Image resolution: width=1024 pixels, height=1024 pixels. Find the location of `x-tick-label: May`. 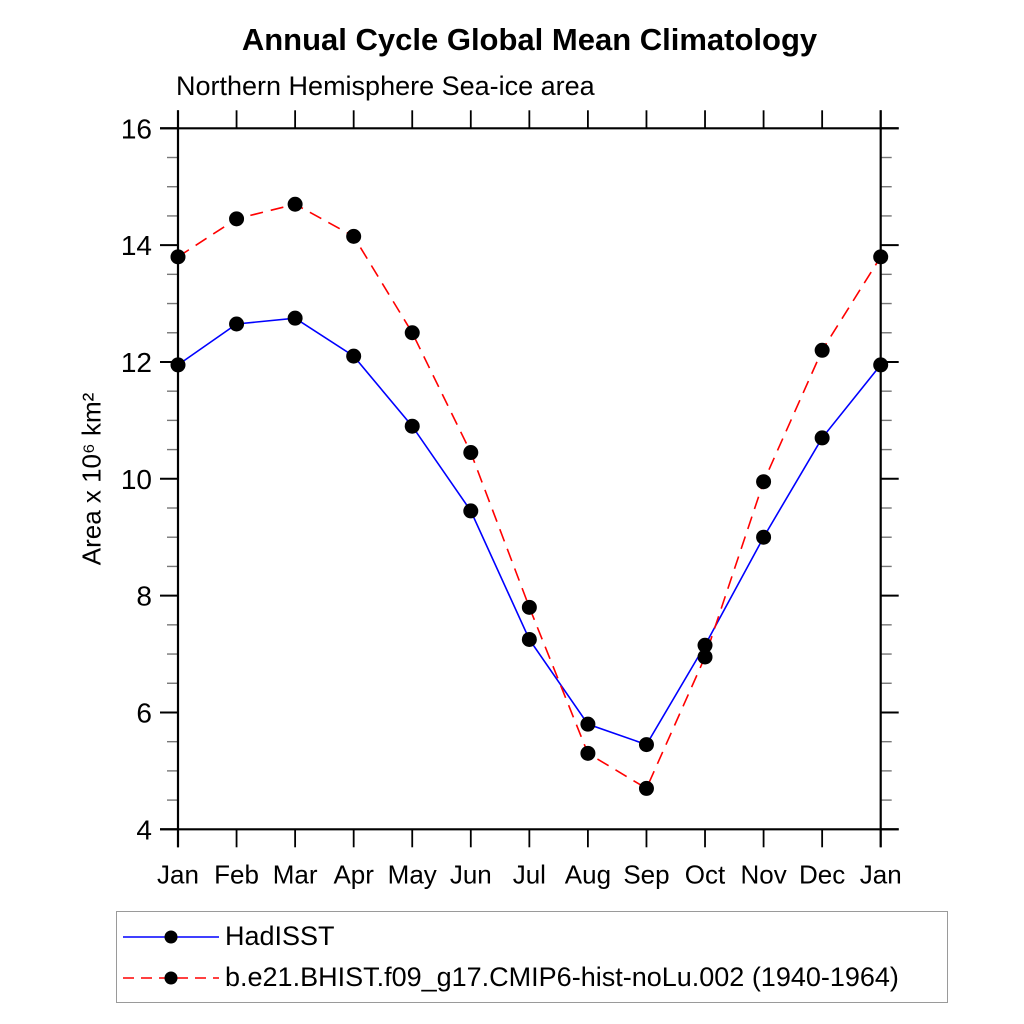

x-tick-label: May is located at coordinates (412, 874).